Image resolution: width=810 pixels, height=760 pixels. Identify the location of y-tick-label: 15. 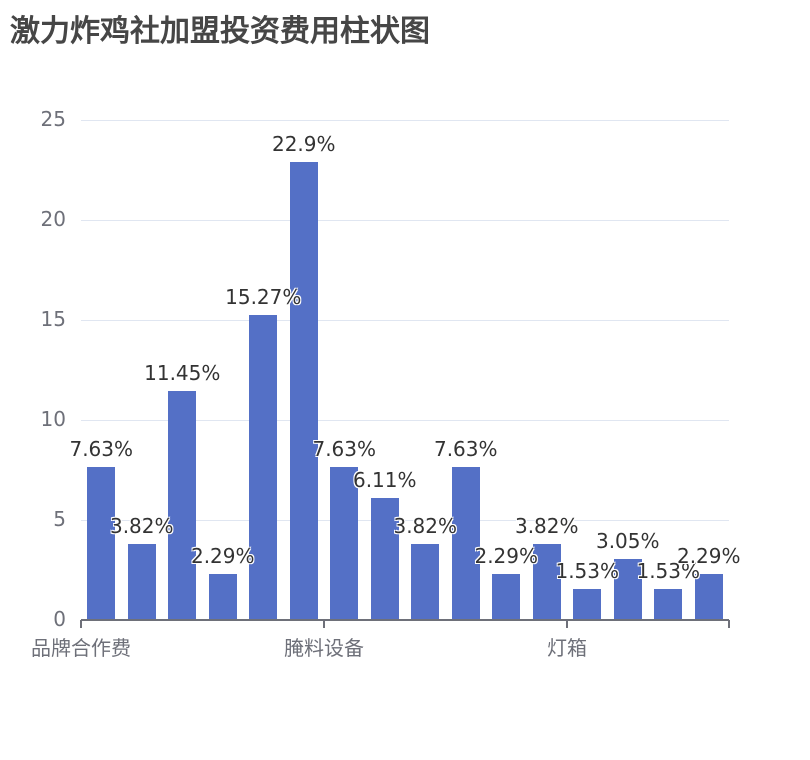
(53, 319).